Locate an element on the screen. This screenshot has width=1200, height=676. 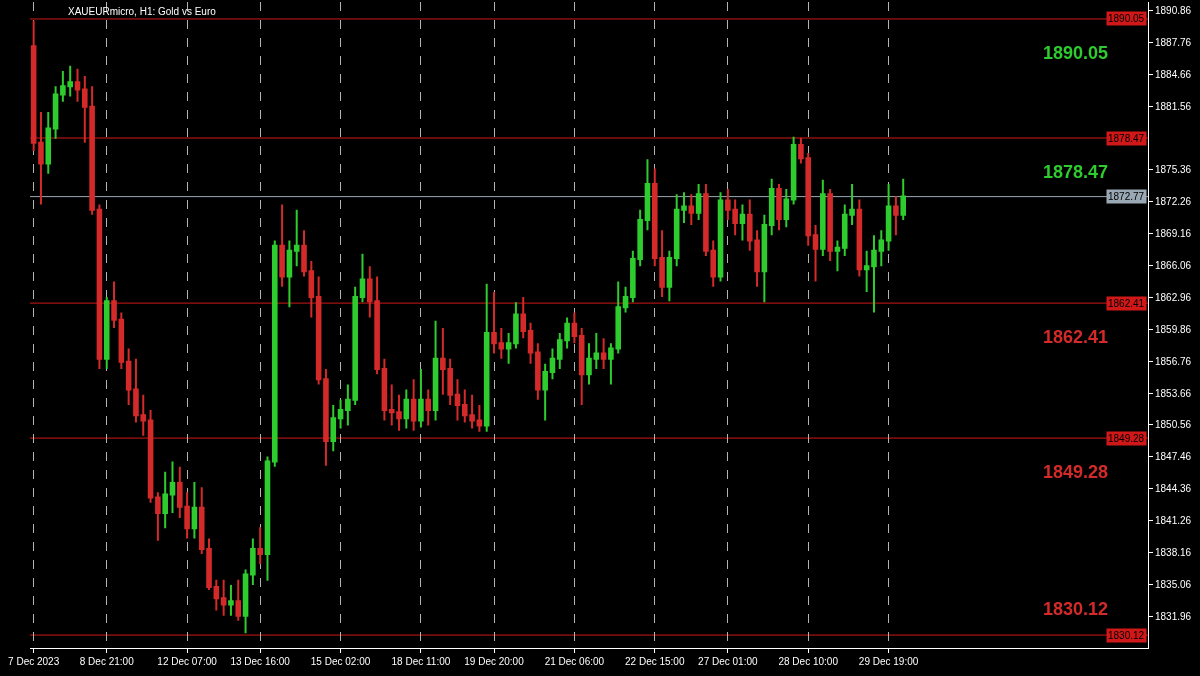
y-tick-label: 1847.46 is located at coordinates (1173, 457).